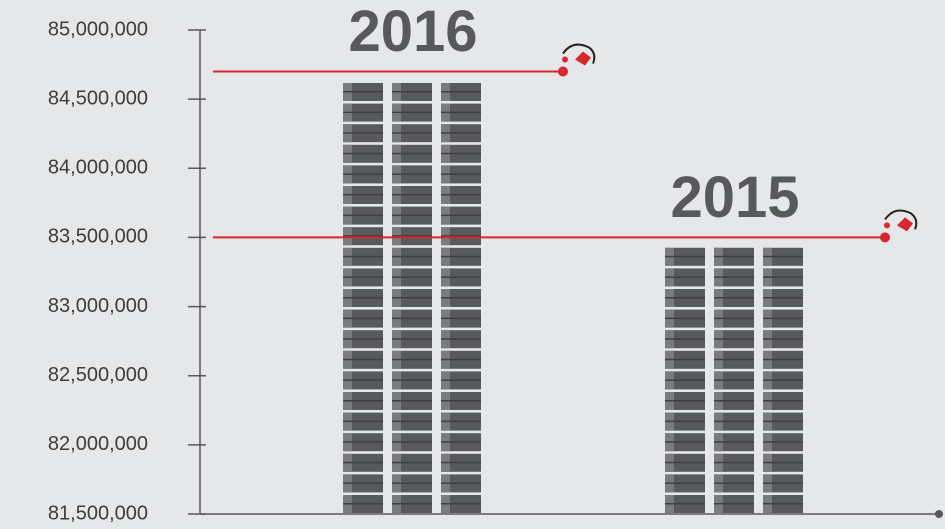 Image resolution: width=945 pixels, height=529 pixels. I want to click on year-label: 2015, so click(734, 197).